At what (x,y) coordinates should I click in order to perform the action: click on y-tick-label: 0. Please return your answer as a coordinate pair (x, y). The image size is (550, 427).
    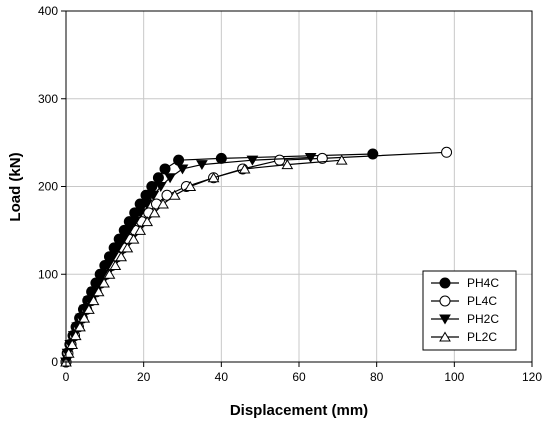
    Looking at the image, I should click on (54, 362).